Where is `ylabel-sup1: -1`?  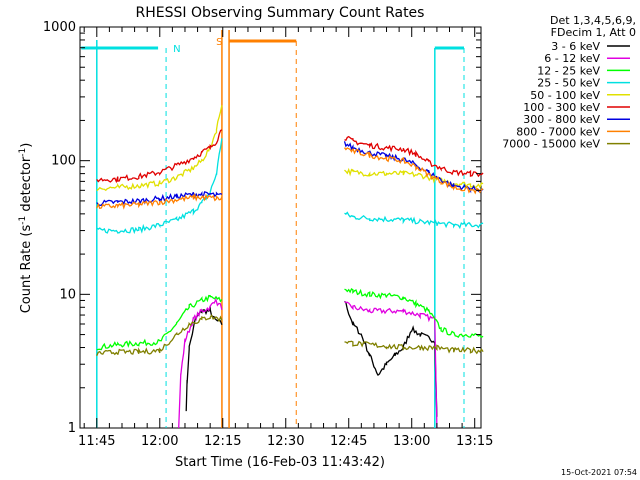 ylabel-sup1: -1 is located at coordinates (23, 220).